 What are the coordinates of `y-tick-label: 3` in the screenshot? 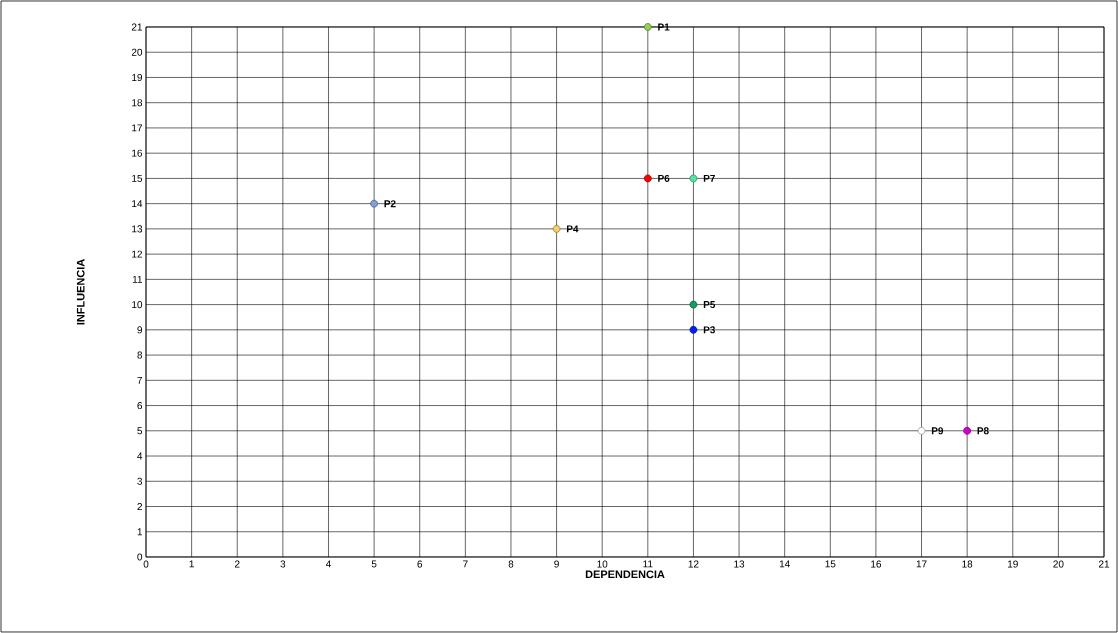 It's located at (140, 481).